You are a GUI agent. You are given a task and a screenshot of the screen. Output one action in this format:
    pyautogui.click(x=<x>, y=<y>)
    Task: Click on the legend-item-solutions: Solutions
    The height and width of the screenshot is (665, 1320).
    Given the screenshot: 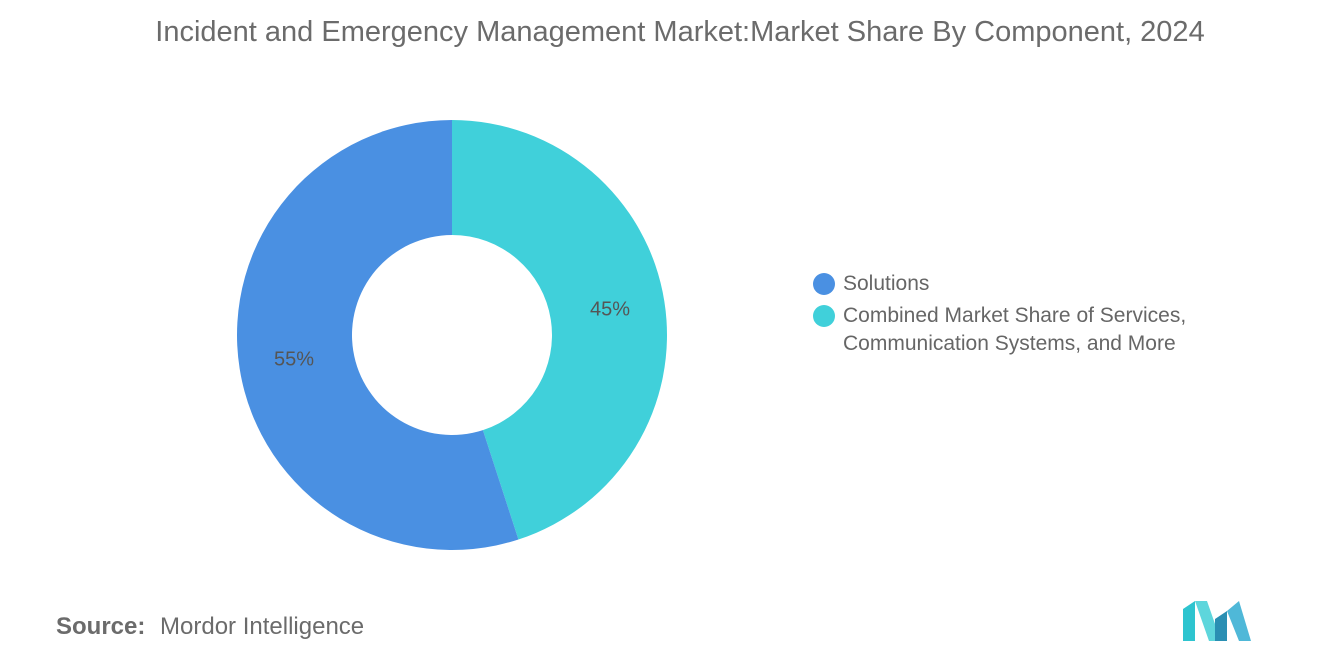 What is the action you would take?
    pyautogui.click(x=1023, y=284)
    